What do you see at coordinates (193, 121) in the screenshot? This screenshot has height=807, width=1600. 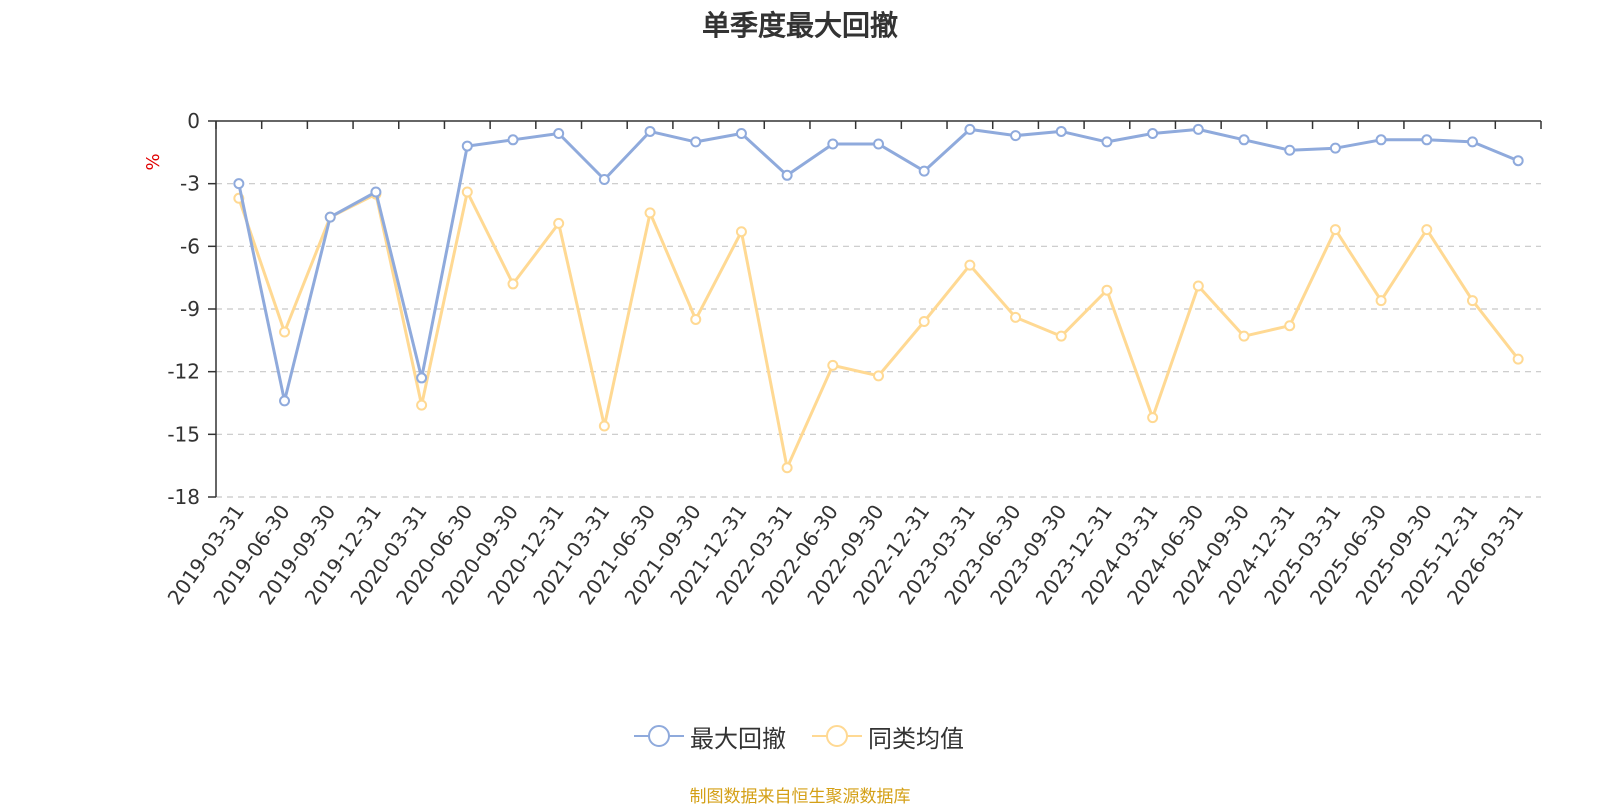 I see `y-tick-label: 0` at bounding box center [193, 121].